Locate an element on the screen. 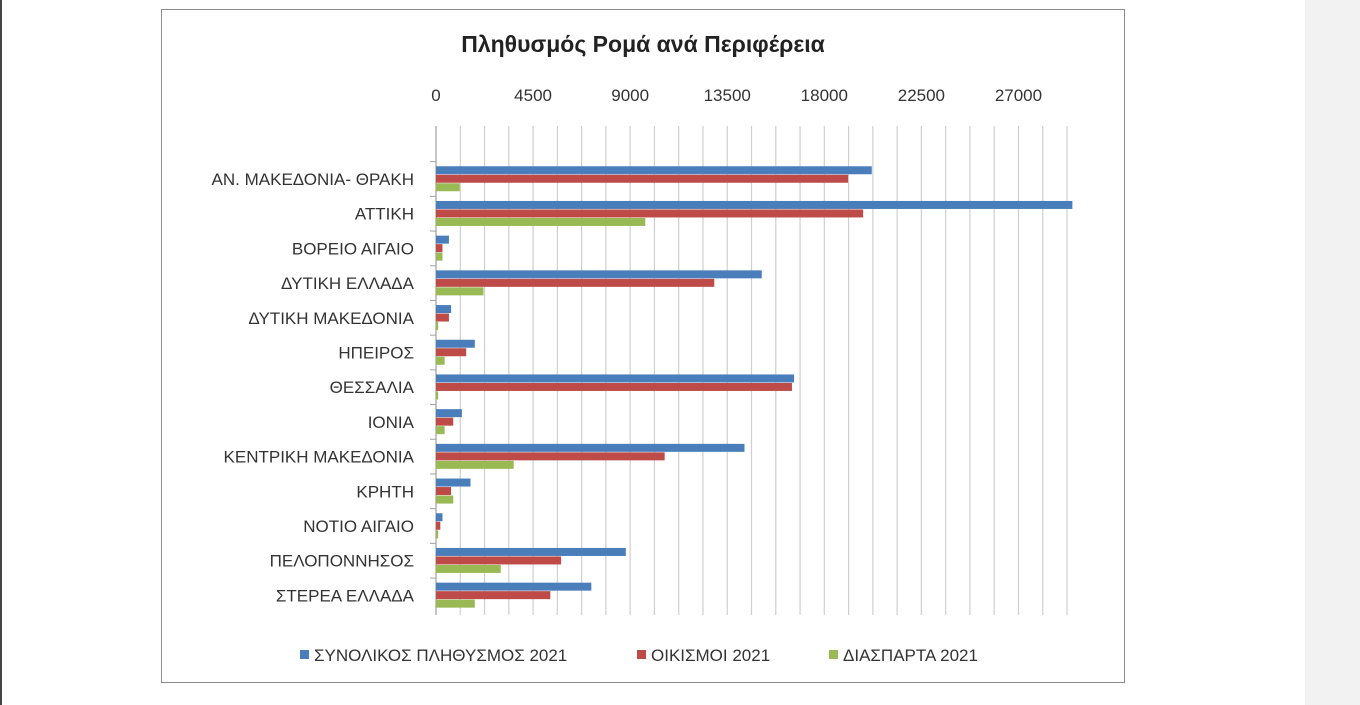  right-side-panel is located at coordinates (1332, 352).